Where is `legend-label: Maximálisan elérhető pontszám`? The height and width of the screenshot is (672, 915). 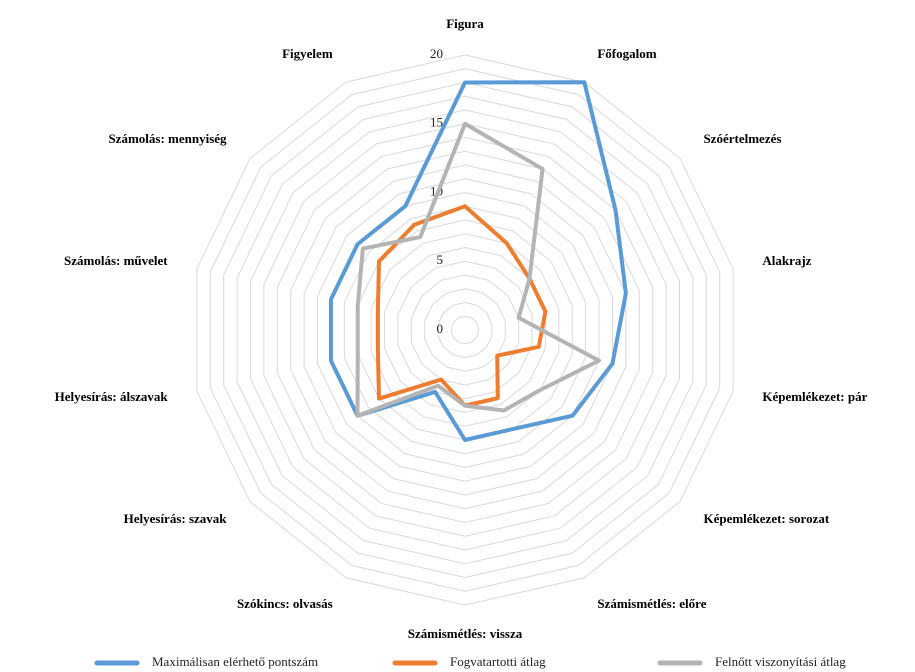 legend-label: Maximálisan elérhető pontszám is located at coordinates (235, 661).